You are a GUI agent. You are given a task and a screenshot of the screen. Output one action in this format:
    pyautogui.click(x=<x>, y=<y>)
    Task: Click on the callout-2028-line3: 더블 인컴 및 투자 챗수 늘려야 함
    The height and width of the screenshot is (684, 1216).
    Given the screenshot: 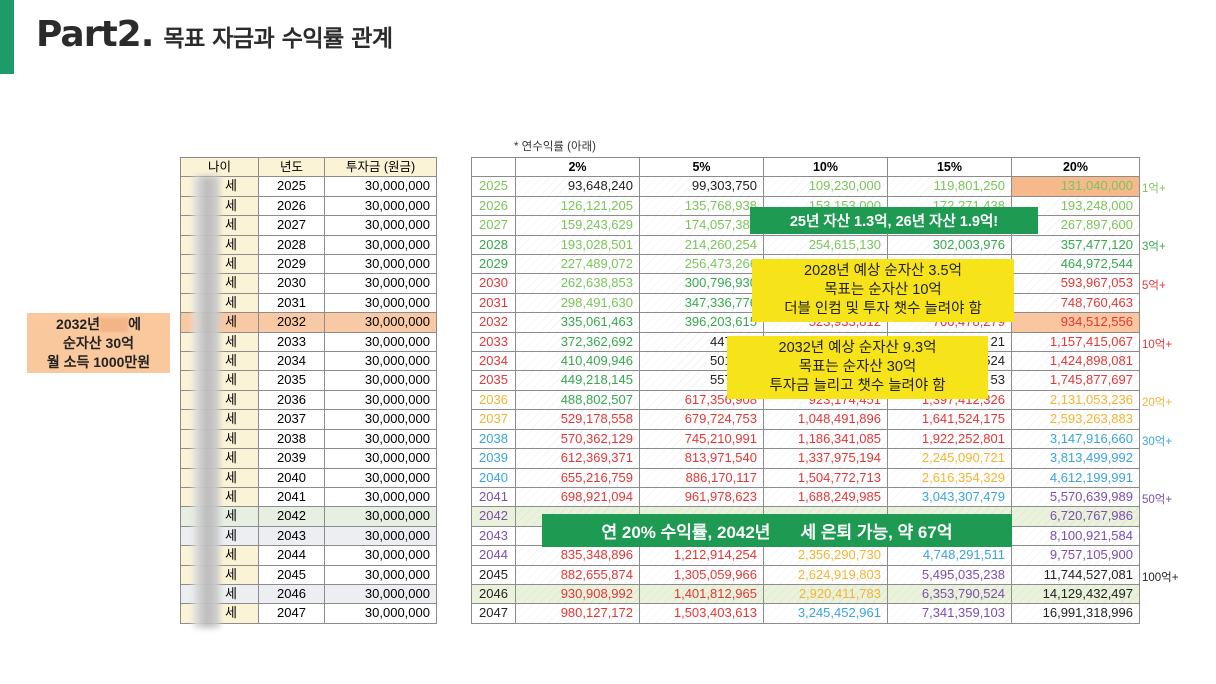 What is the action you would take?
    pyautogui.click(x=883, y=309)
    